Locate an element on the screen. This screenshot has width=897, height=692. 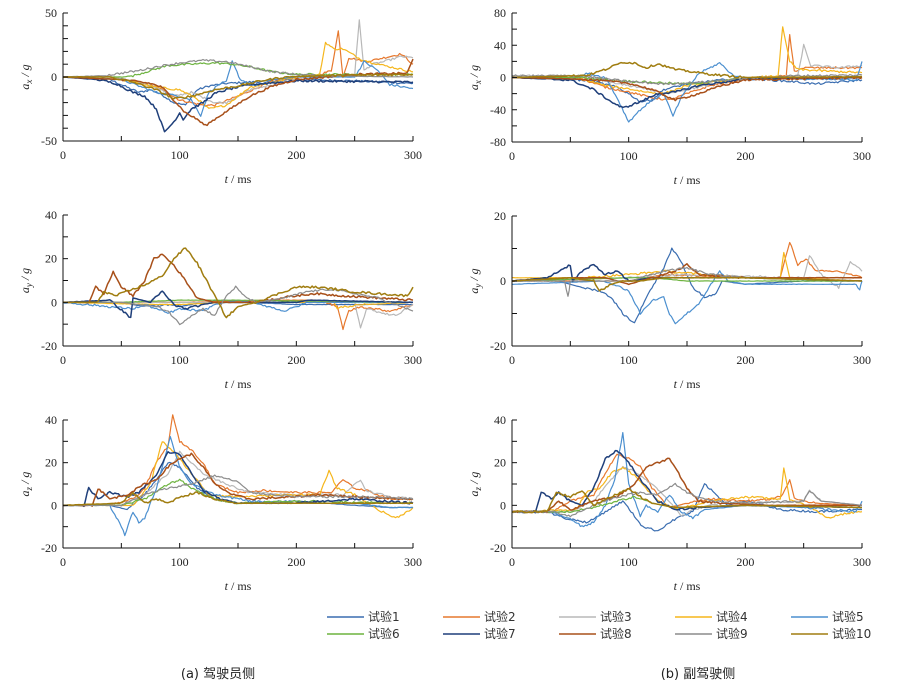
y-axis-title: ay / g is located at coordinates (475, 280).